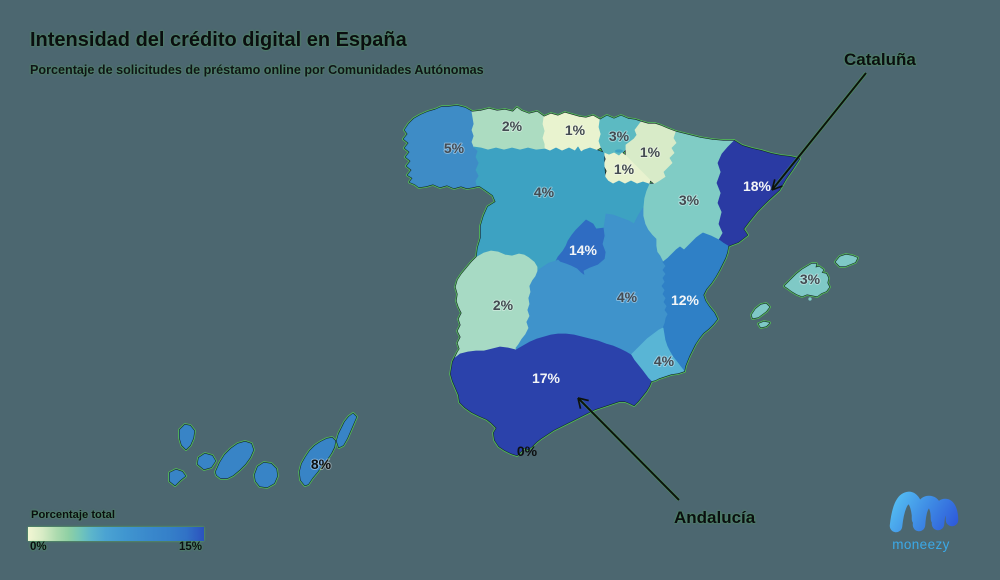 This screenshot has width=1000, height=580. Describe the element at coordinates (527, 451) in the screenshot. I see `svg-text: 0%` at that location.